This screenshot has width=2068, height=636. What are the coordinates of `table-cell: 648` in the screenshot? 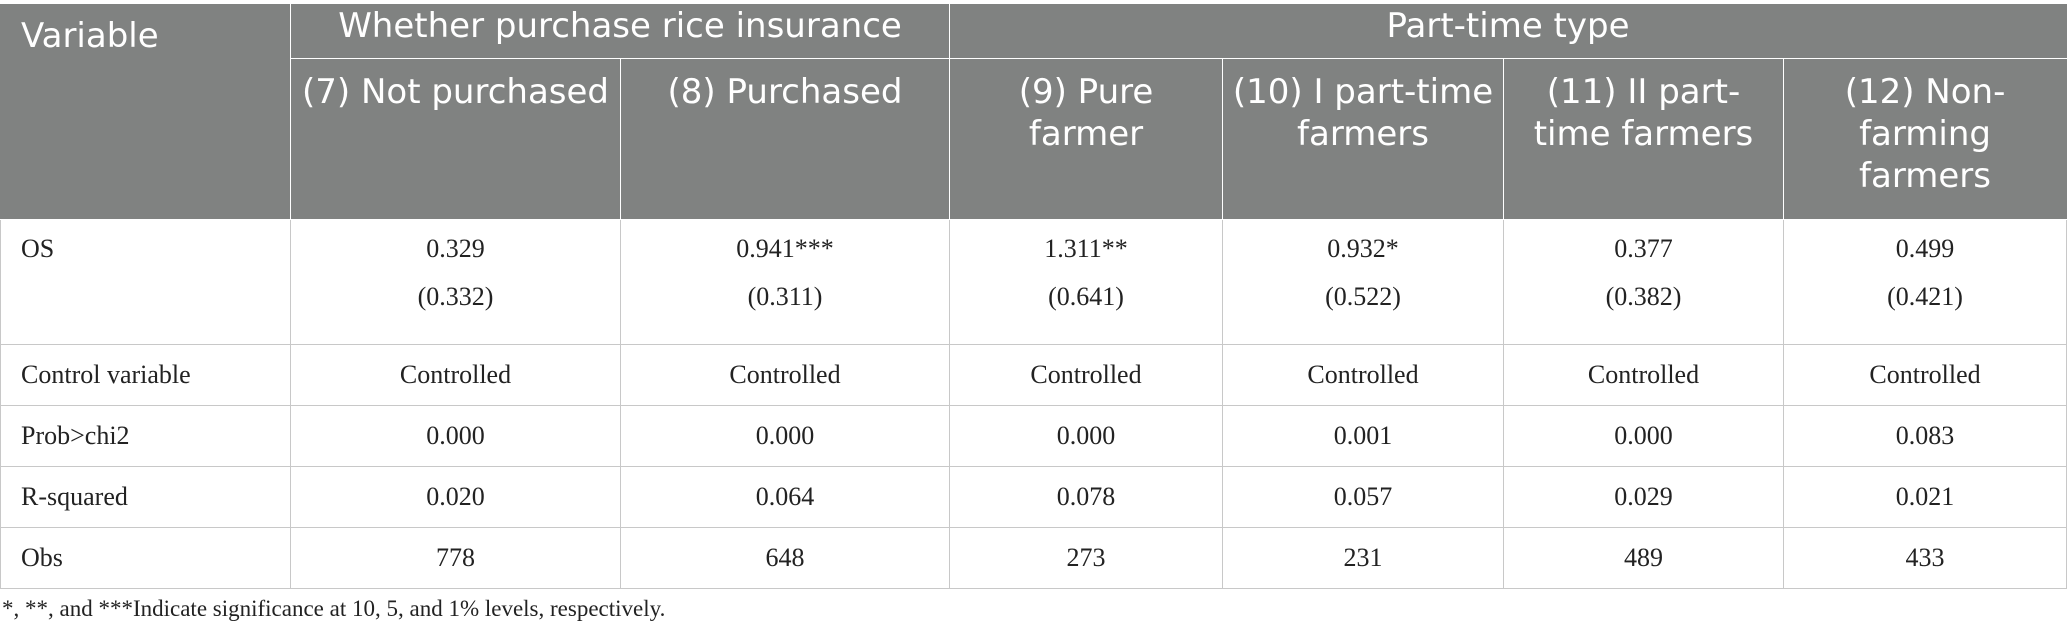 It's located at (785, 558).